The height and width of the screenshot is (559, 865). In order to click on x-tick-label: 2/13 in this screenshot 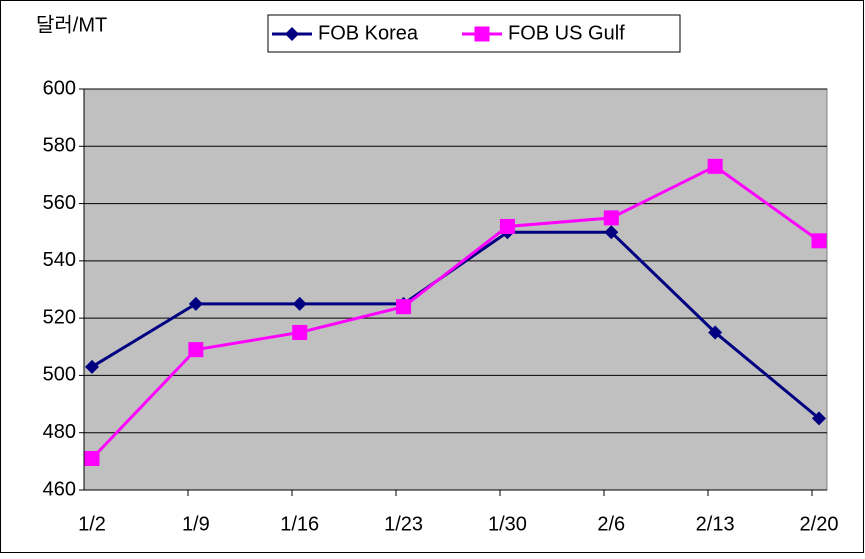, I will do `click(715, 524)`.